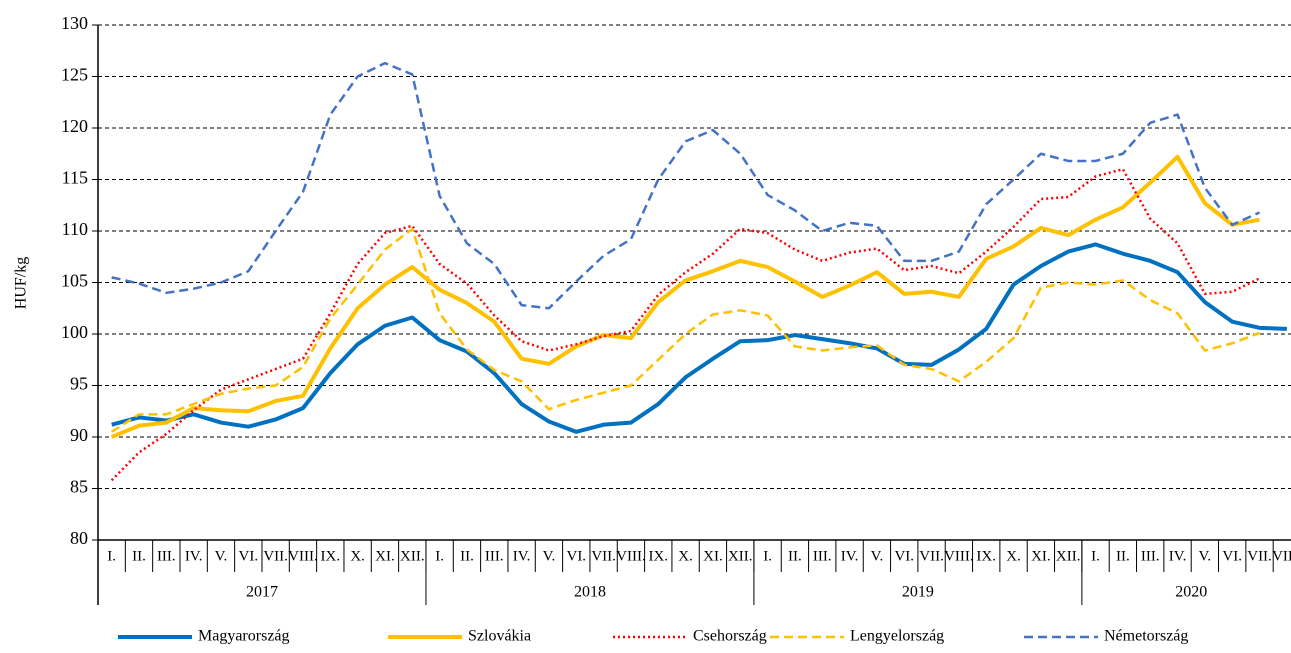 The width and height of the screenshot is (1291, 653). I want to click on y-tick-label: 95, so click(79, 384).